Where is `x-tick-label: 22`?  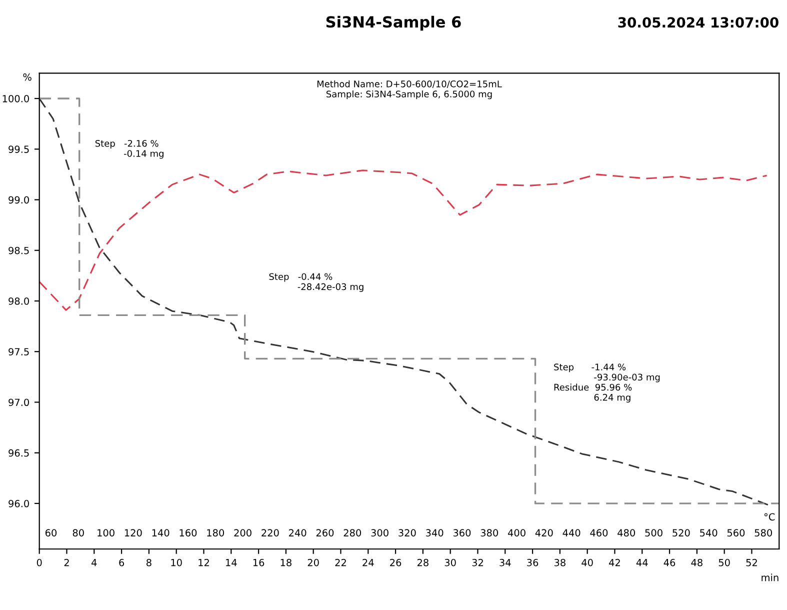 x-tick-label: 22 is located at coordinates (340, 562).